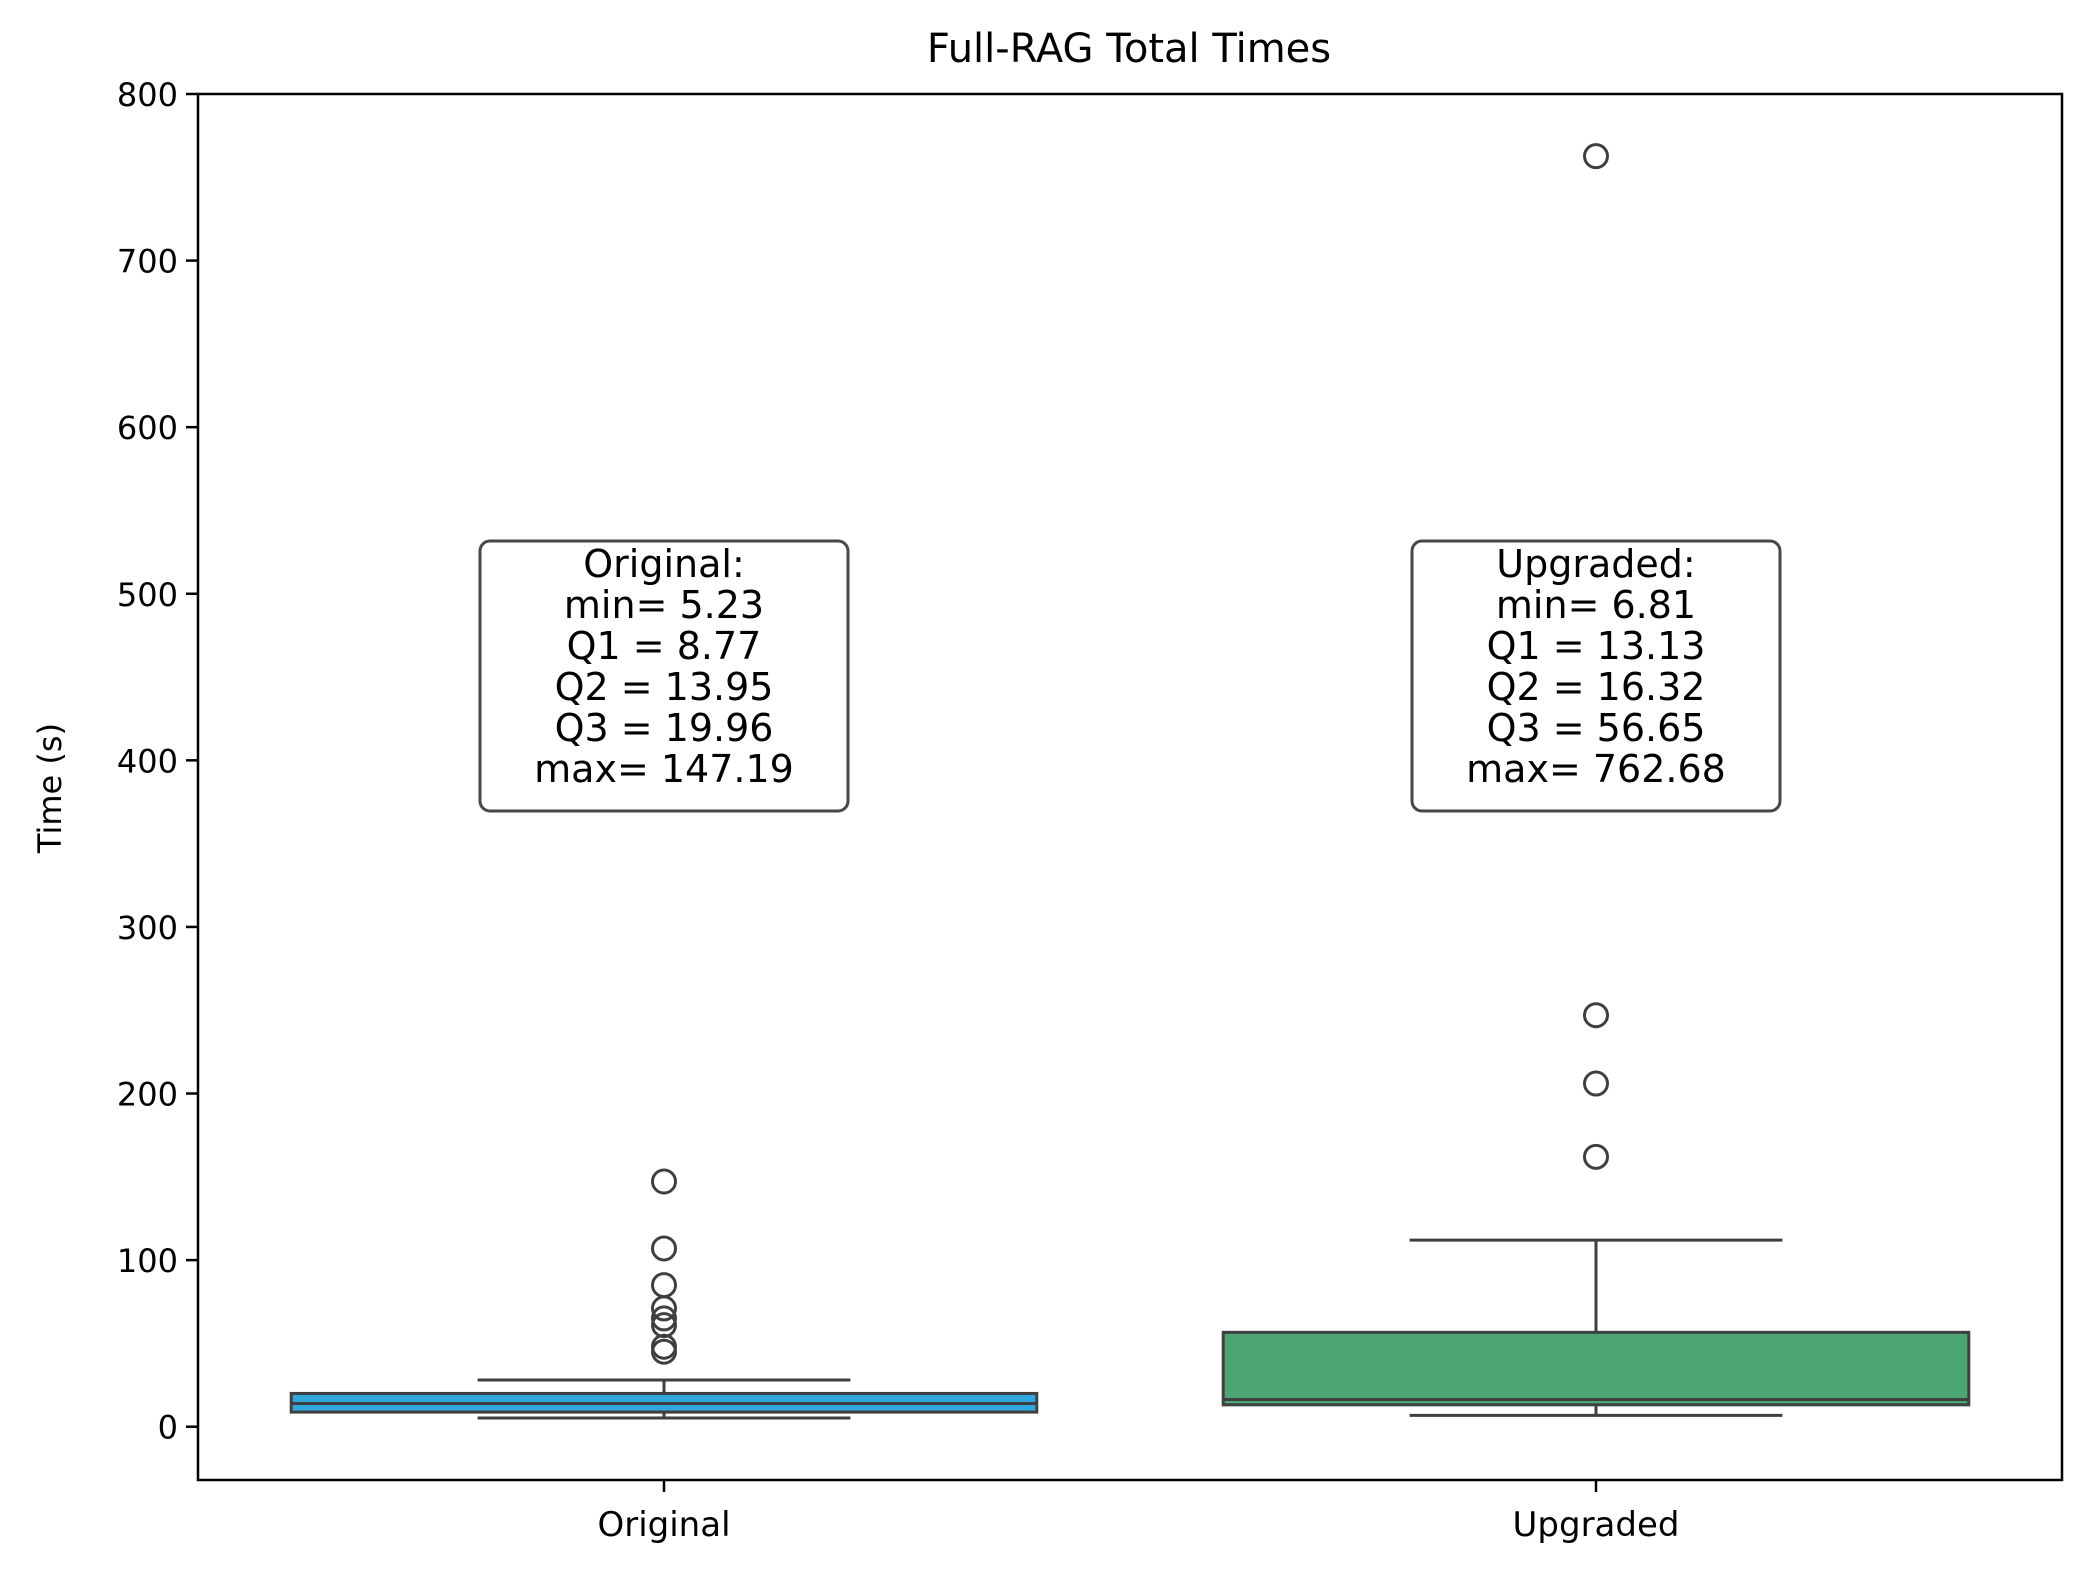 The image size is (2087, 1580). What do you see at coordinates (1596, 769) in the screenshot?
I see `stats-annotation-line: max= 762.68` at bounding box center [1596, 769].